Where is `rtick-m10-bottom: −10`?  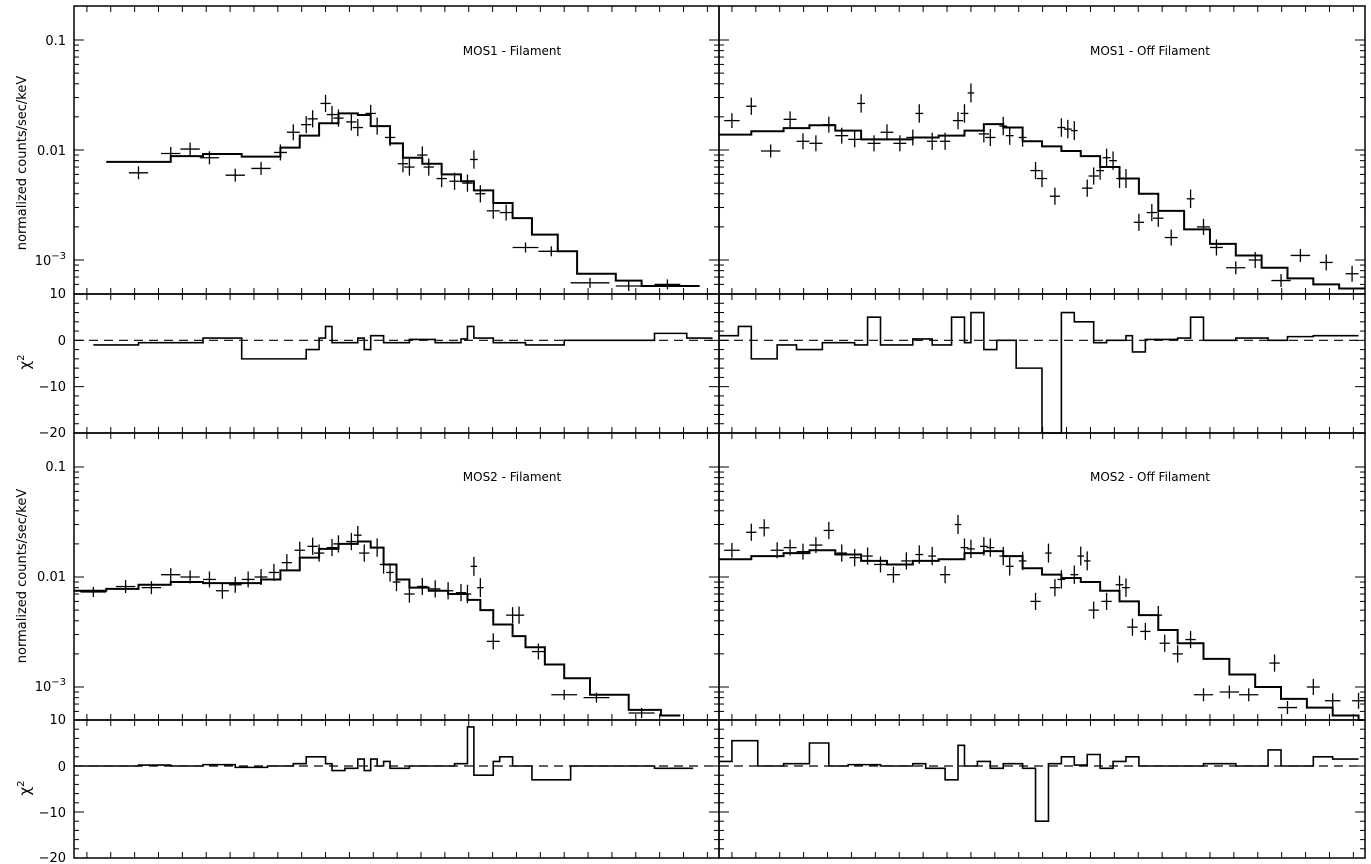 rtick-m10-bottom: −10 is located at coordinates (52, 813).